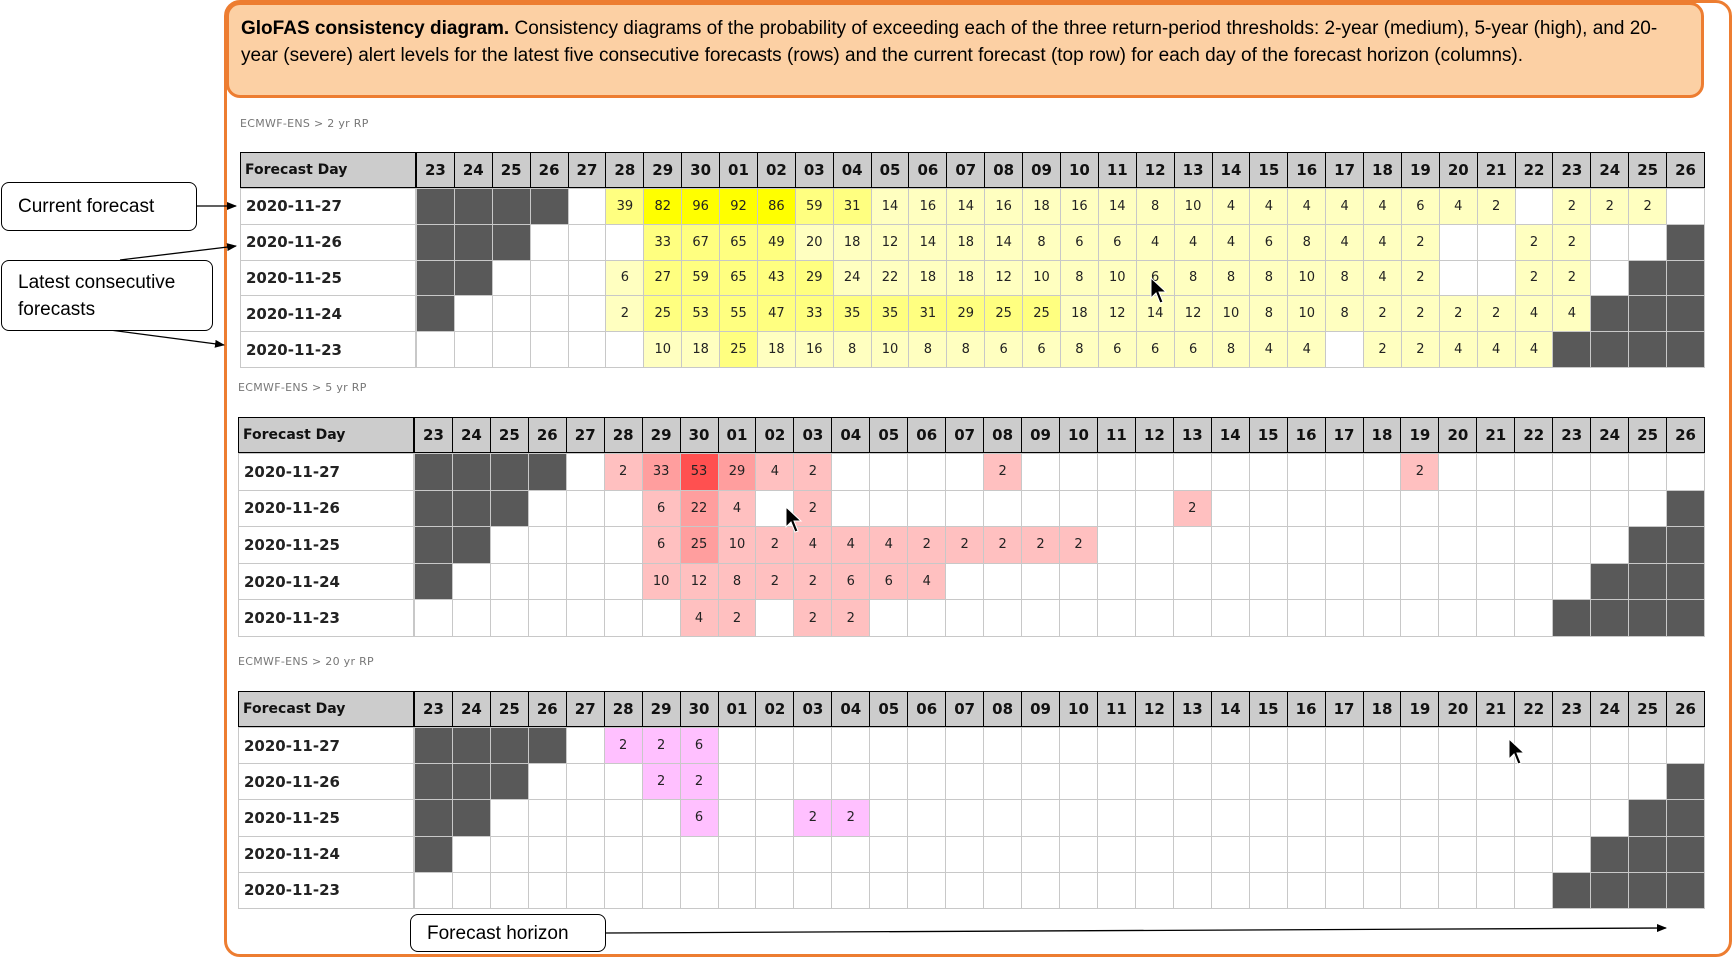  What do you see at coordinates (306, 661) in the screenshot?
I see `section-label: ECMWF-ENS > 20 yr RP` at bounding box center [306, 661].